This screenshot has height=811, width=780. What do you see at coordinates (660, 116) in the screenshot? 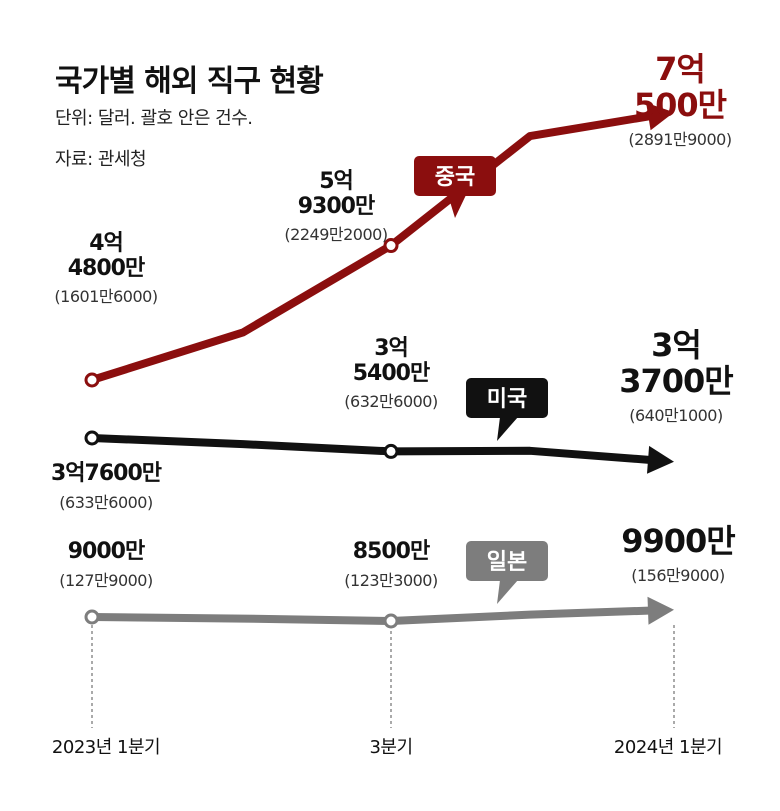
I see `china-arrow-head` at bounding box center [660, 116].